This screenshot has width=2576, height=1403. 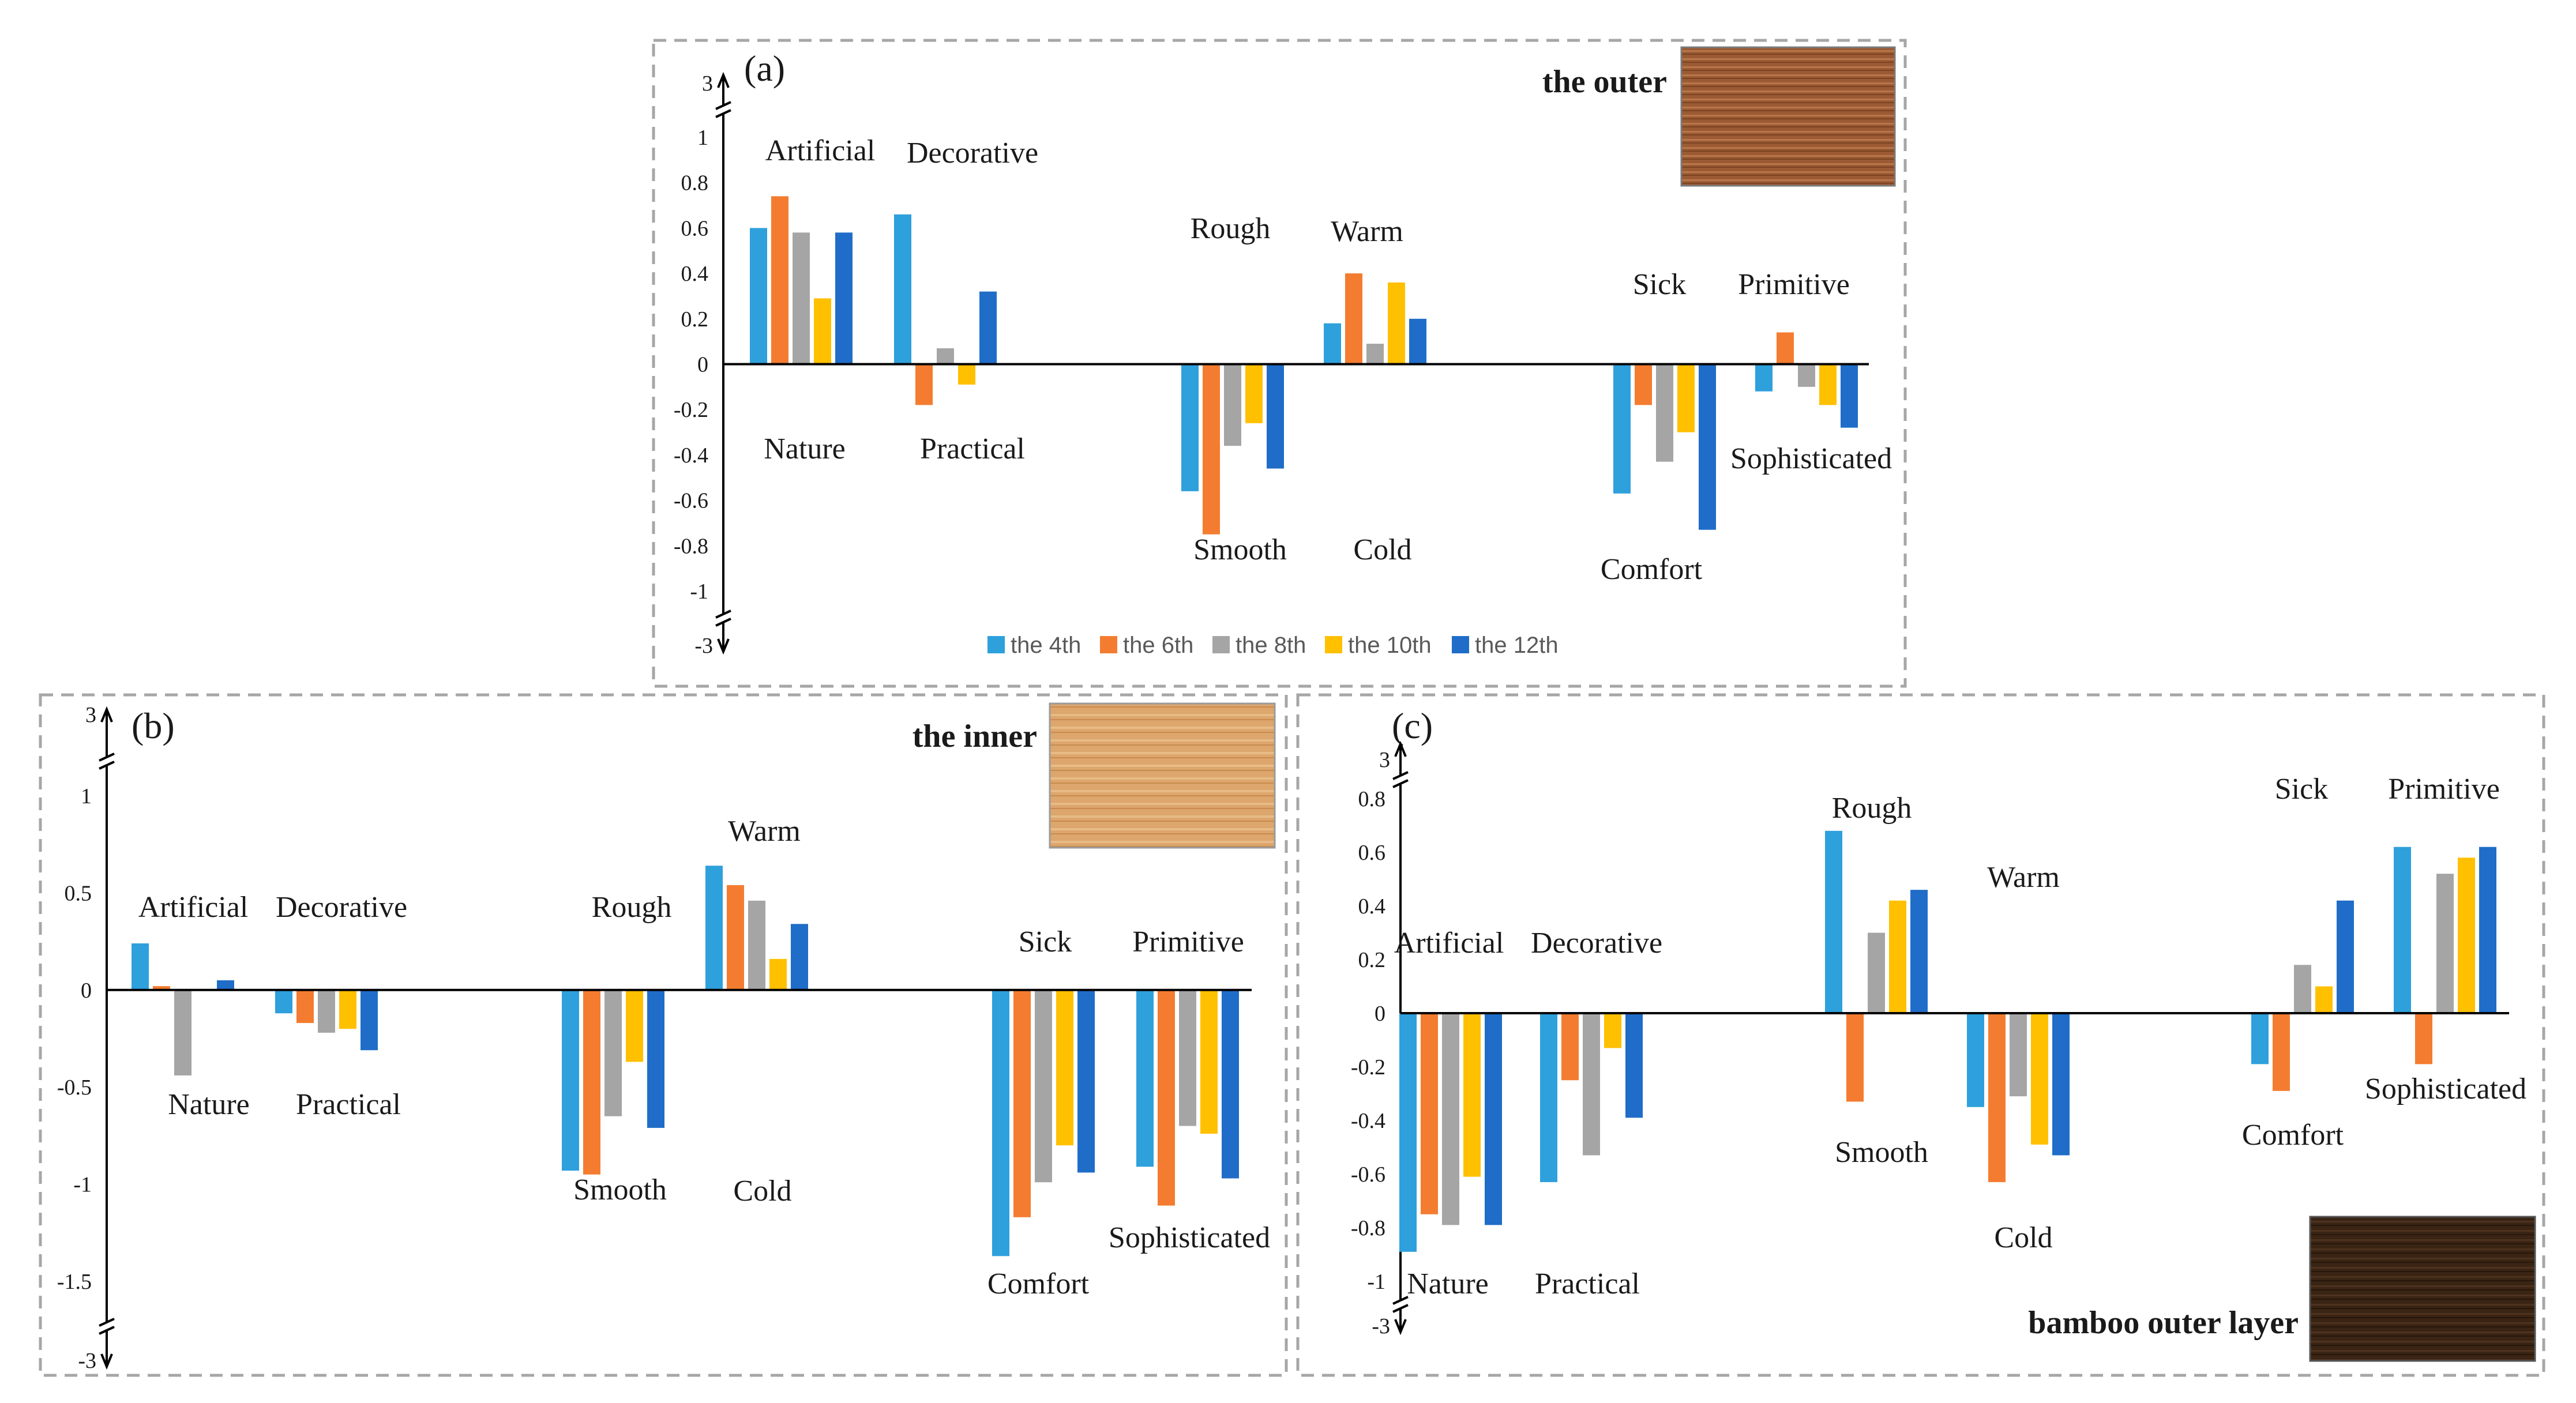 I want to click on panel-a-pole-upper-4: Warm, so click(x=1367, y=232).